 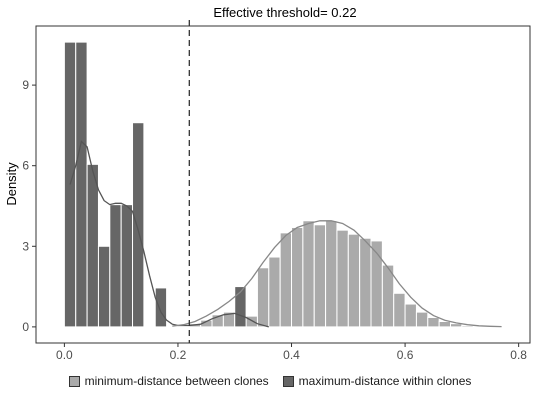 What do you see at coordinates (284, 12) in the screenshot?
I see `chart-title: Effective threshold= 0.22` at bounding box center [284, 12].